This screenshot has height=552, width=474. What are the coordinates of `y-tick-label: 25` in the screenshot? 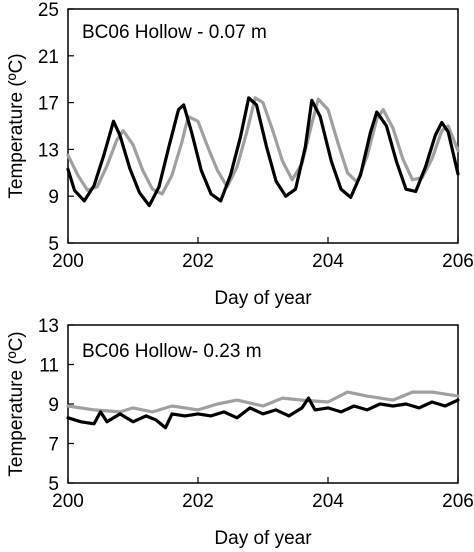 It's located at (48, 10).